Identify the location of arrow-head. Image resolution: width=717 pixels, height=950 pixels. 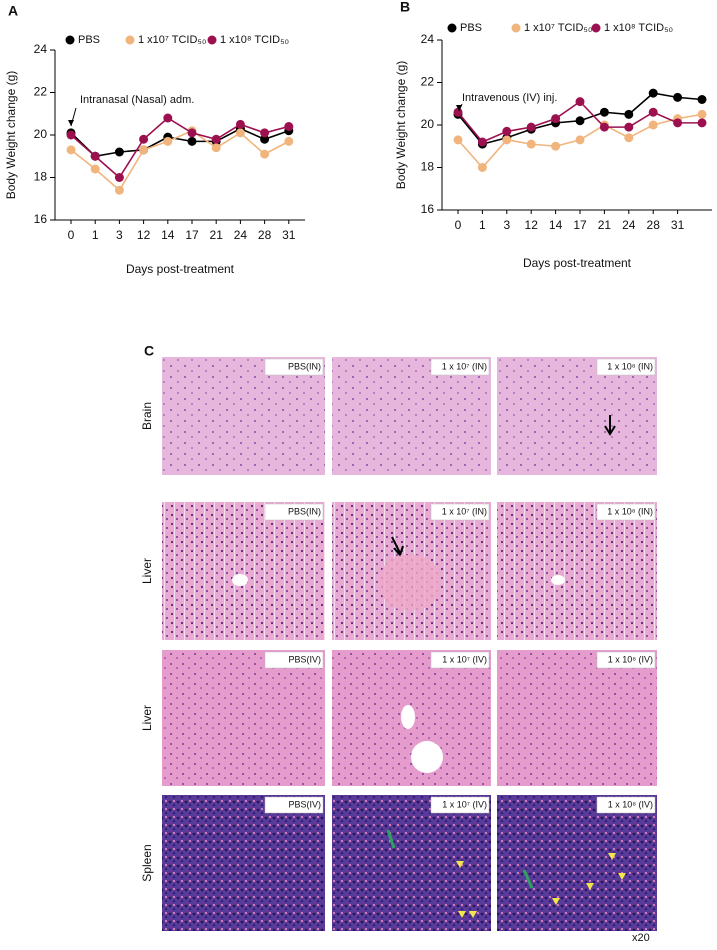
(459, 108).